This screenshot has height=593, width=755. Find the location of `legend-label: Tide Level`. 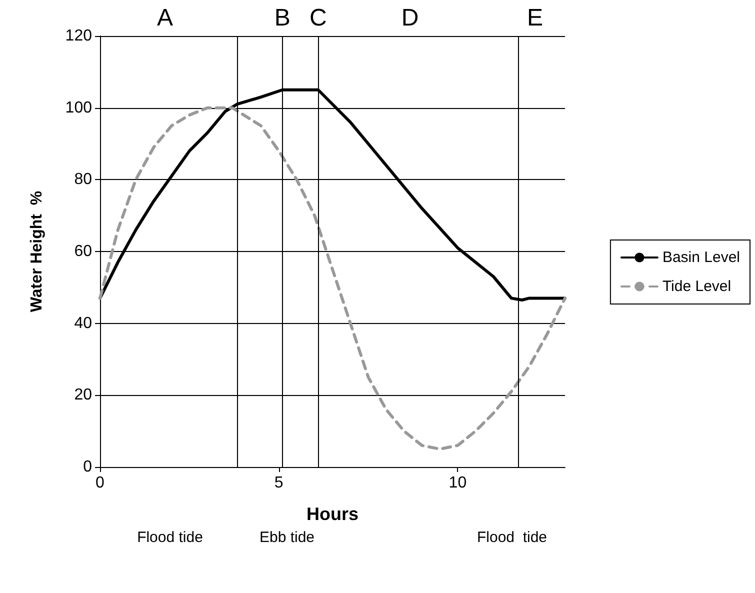

legend-label: Tide Level is located at coordinates (697, 286).